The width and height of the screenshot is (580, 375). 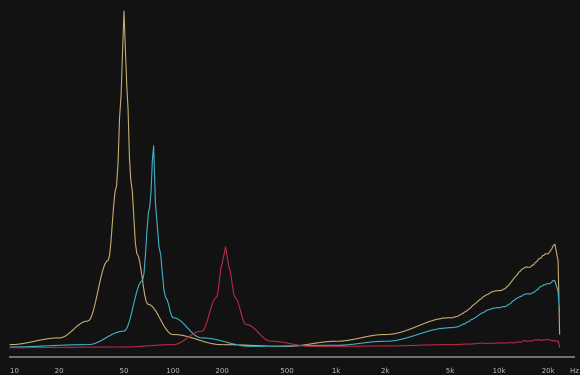 What do you see at coordinates (59, 371) in the screenshot?
I see `x-tick-label-20: 20` at bounding box center [59, 371].